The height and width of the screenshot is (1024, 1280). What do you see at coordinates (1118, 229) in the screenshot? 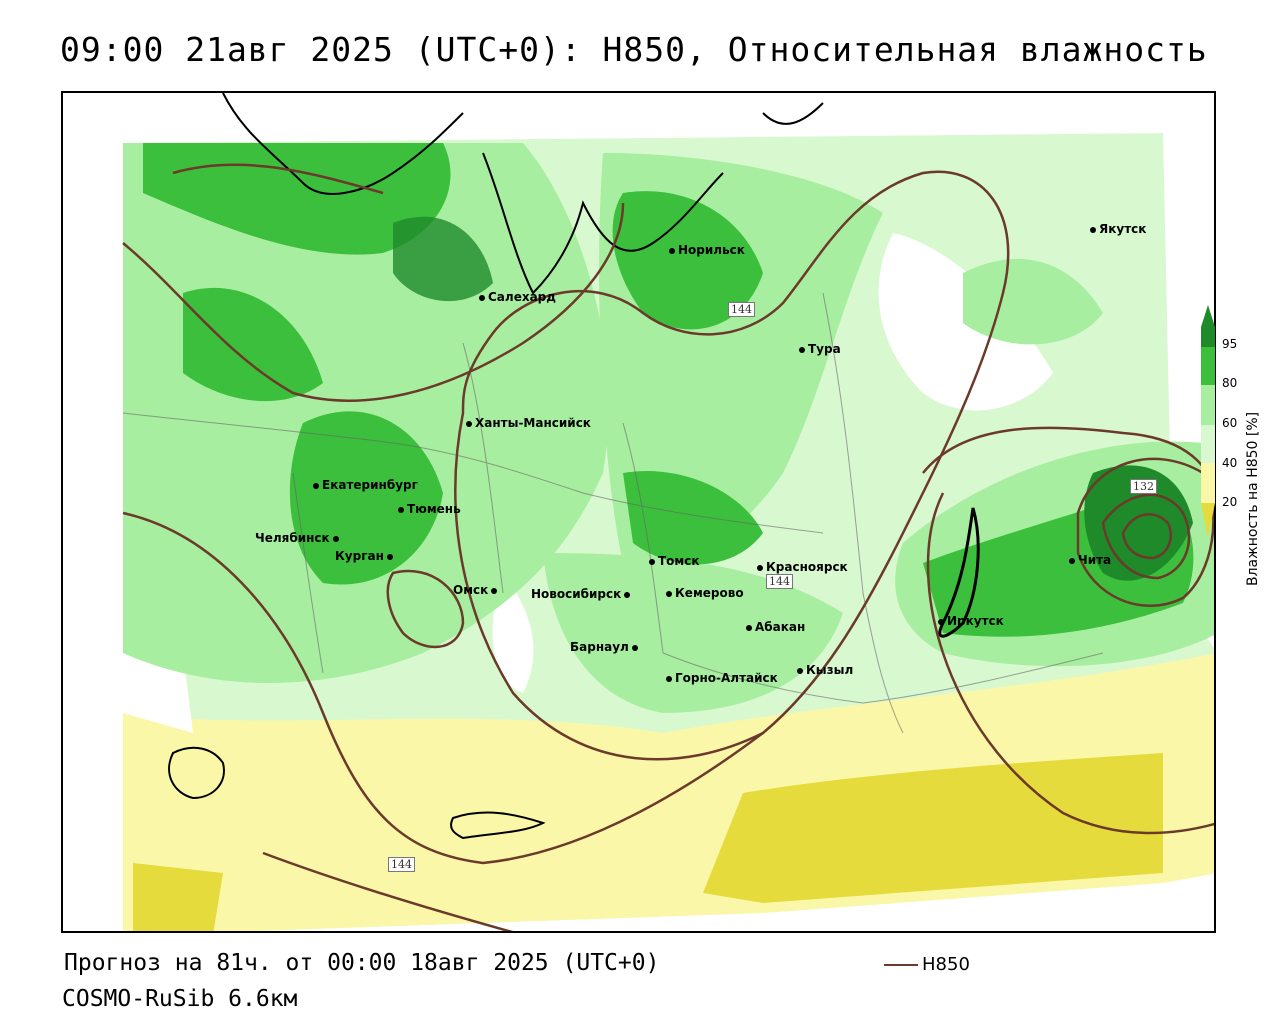
I see `city-yakutsk: Якутск` at bounding box center [1118, 229].